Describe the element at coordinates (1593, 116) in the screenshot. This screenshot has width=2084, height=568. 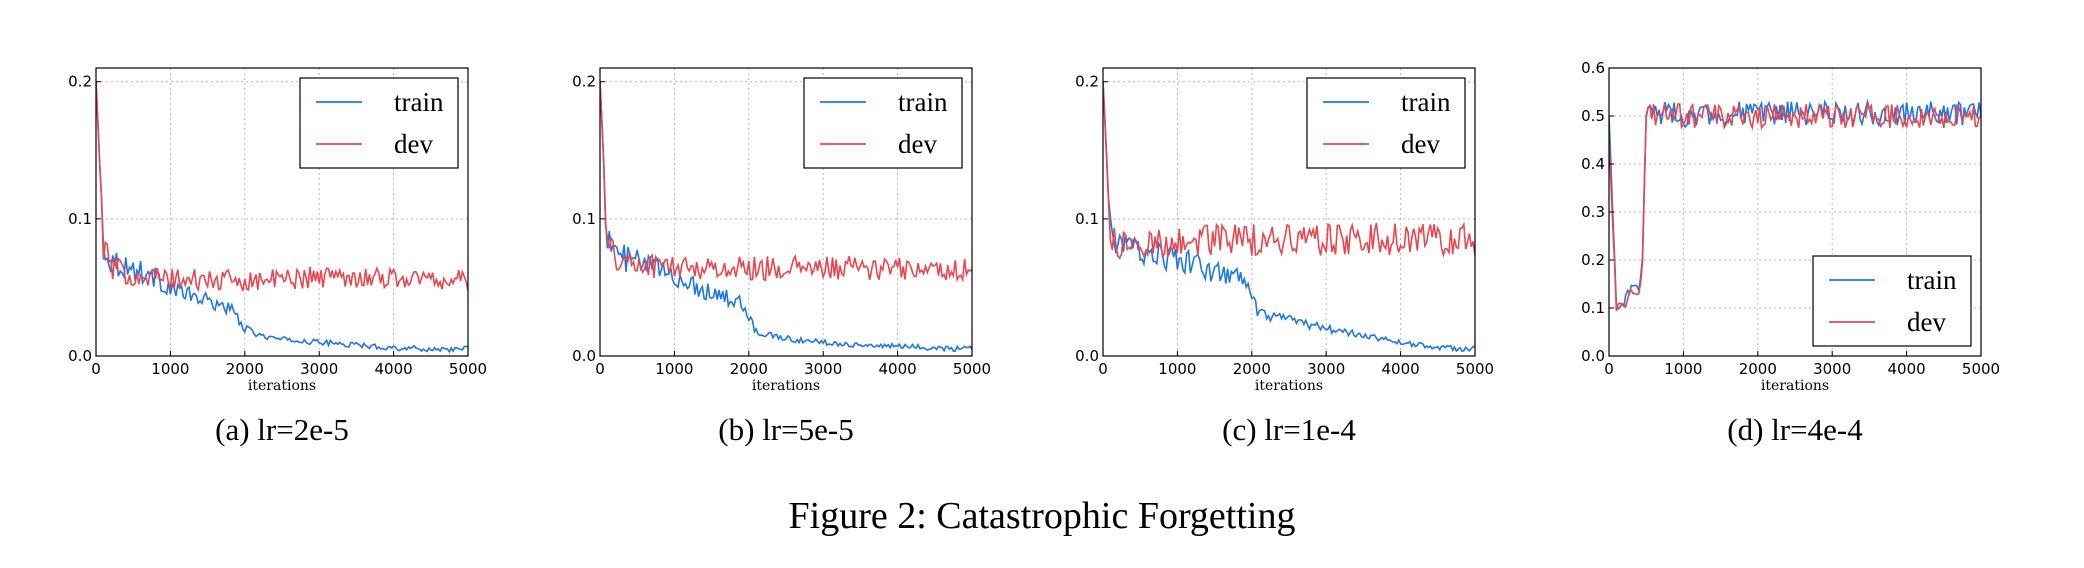
I see `y-tick-label: 0.5` at that location.